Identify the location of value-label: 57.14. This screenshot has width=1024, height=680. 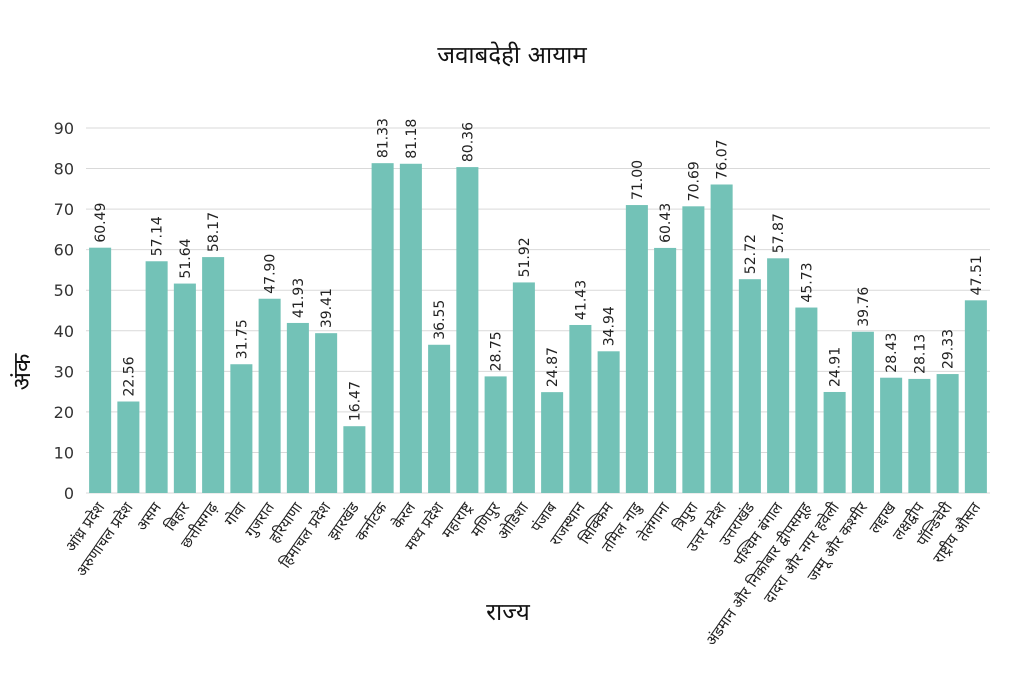
(158, 236).